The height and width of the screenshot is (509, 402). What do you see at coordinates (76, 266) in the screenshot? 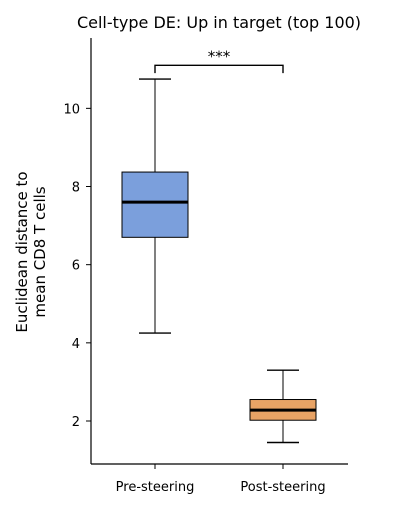
I see `y-tick-label: 6` at bounding box center [76, 266].